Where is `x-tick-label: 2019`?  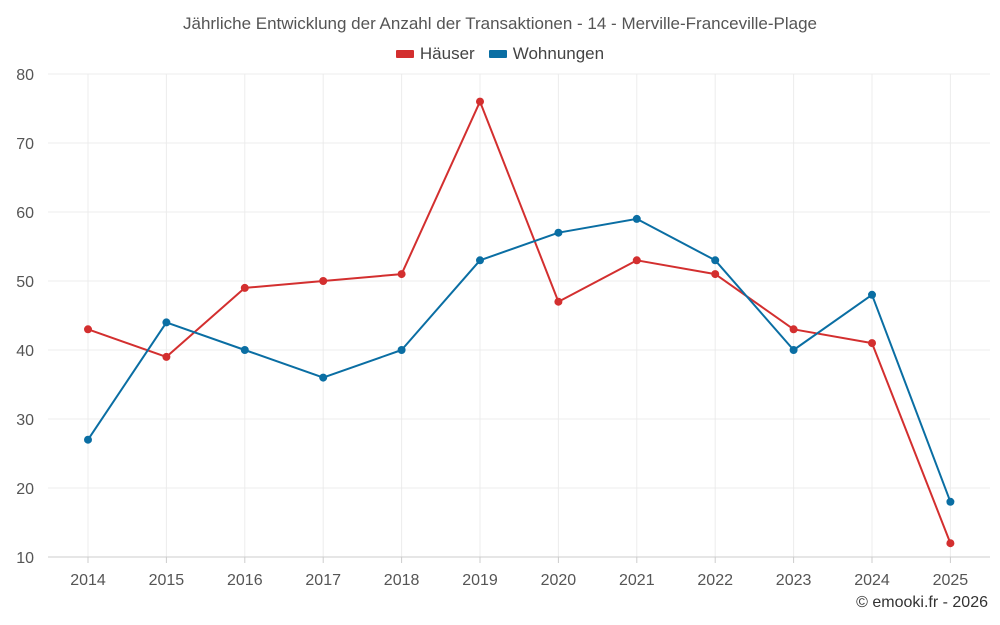
x-tick-label: 2019 is located at coordinates (480, 580).